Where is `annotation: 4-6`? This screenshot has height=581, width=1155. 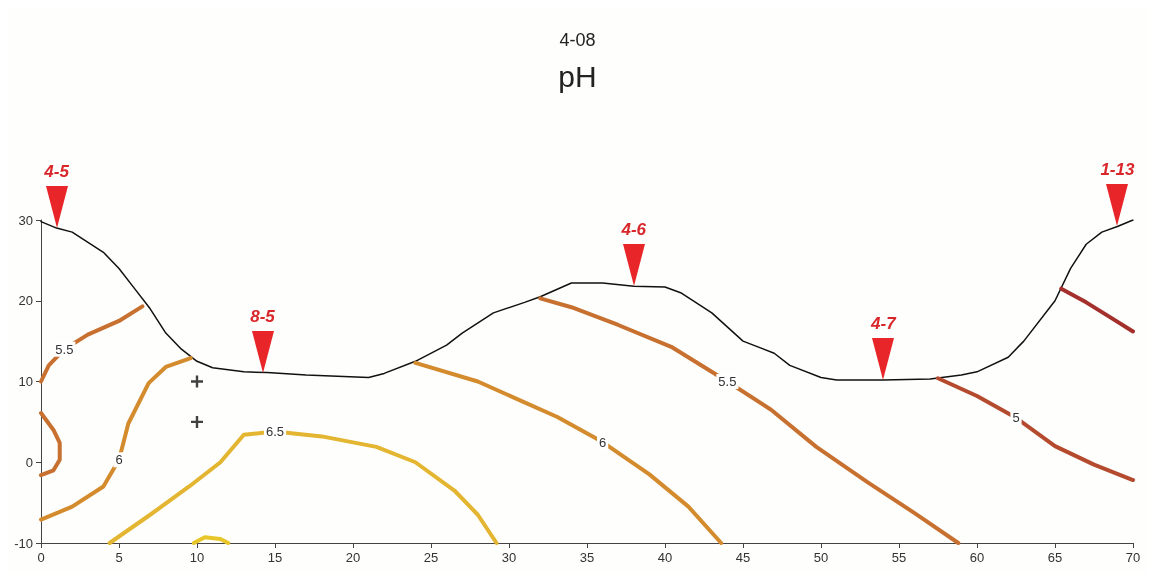
annotation: 4-6 is located at coordinates (634, 230).